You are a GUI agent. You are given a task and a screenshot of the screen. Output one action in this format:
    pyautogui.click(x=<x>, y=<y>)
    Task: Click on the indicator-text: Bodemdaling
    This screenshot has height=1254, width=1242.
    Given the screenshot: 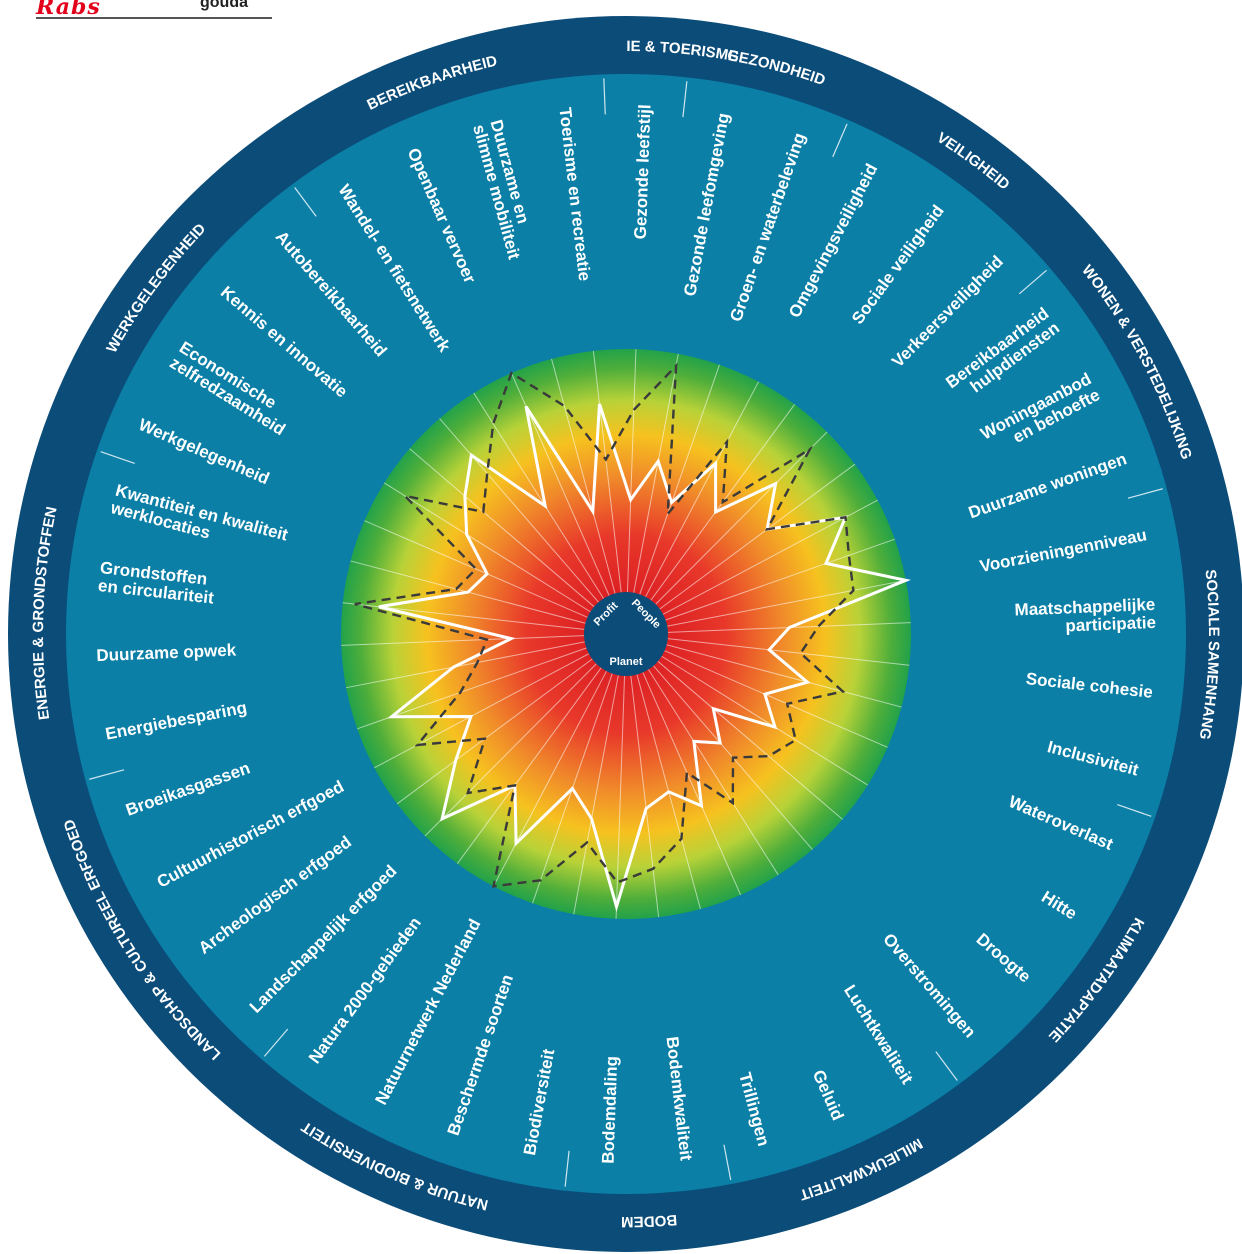 What is the action you would take?
    pyautogui.click(x=610, y=1110)
    